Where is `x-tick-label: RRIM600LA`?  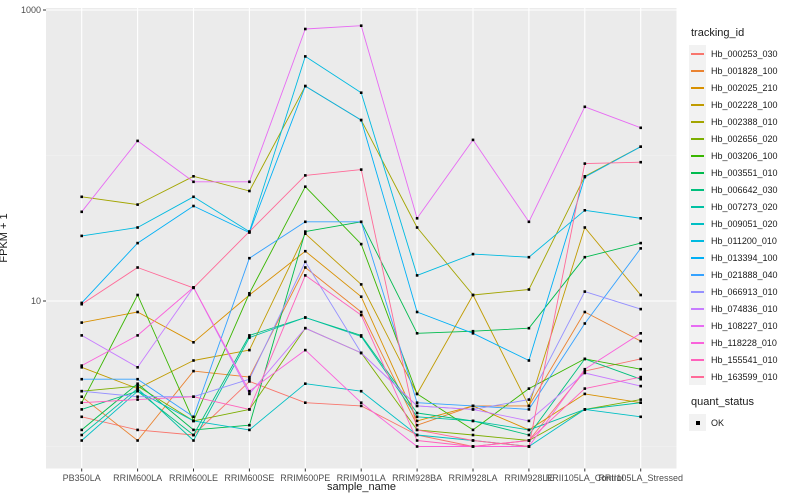 x-tick-label: RRIM600LA is located at coordinates (137, 478).